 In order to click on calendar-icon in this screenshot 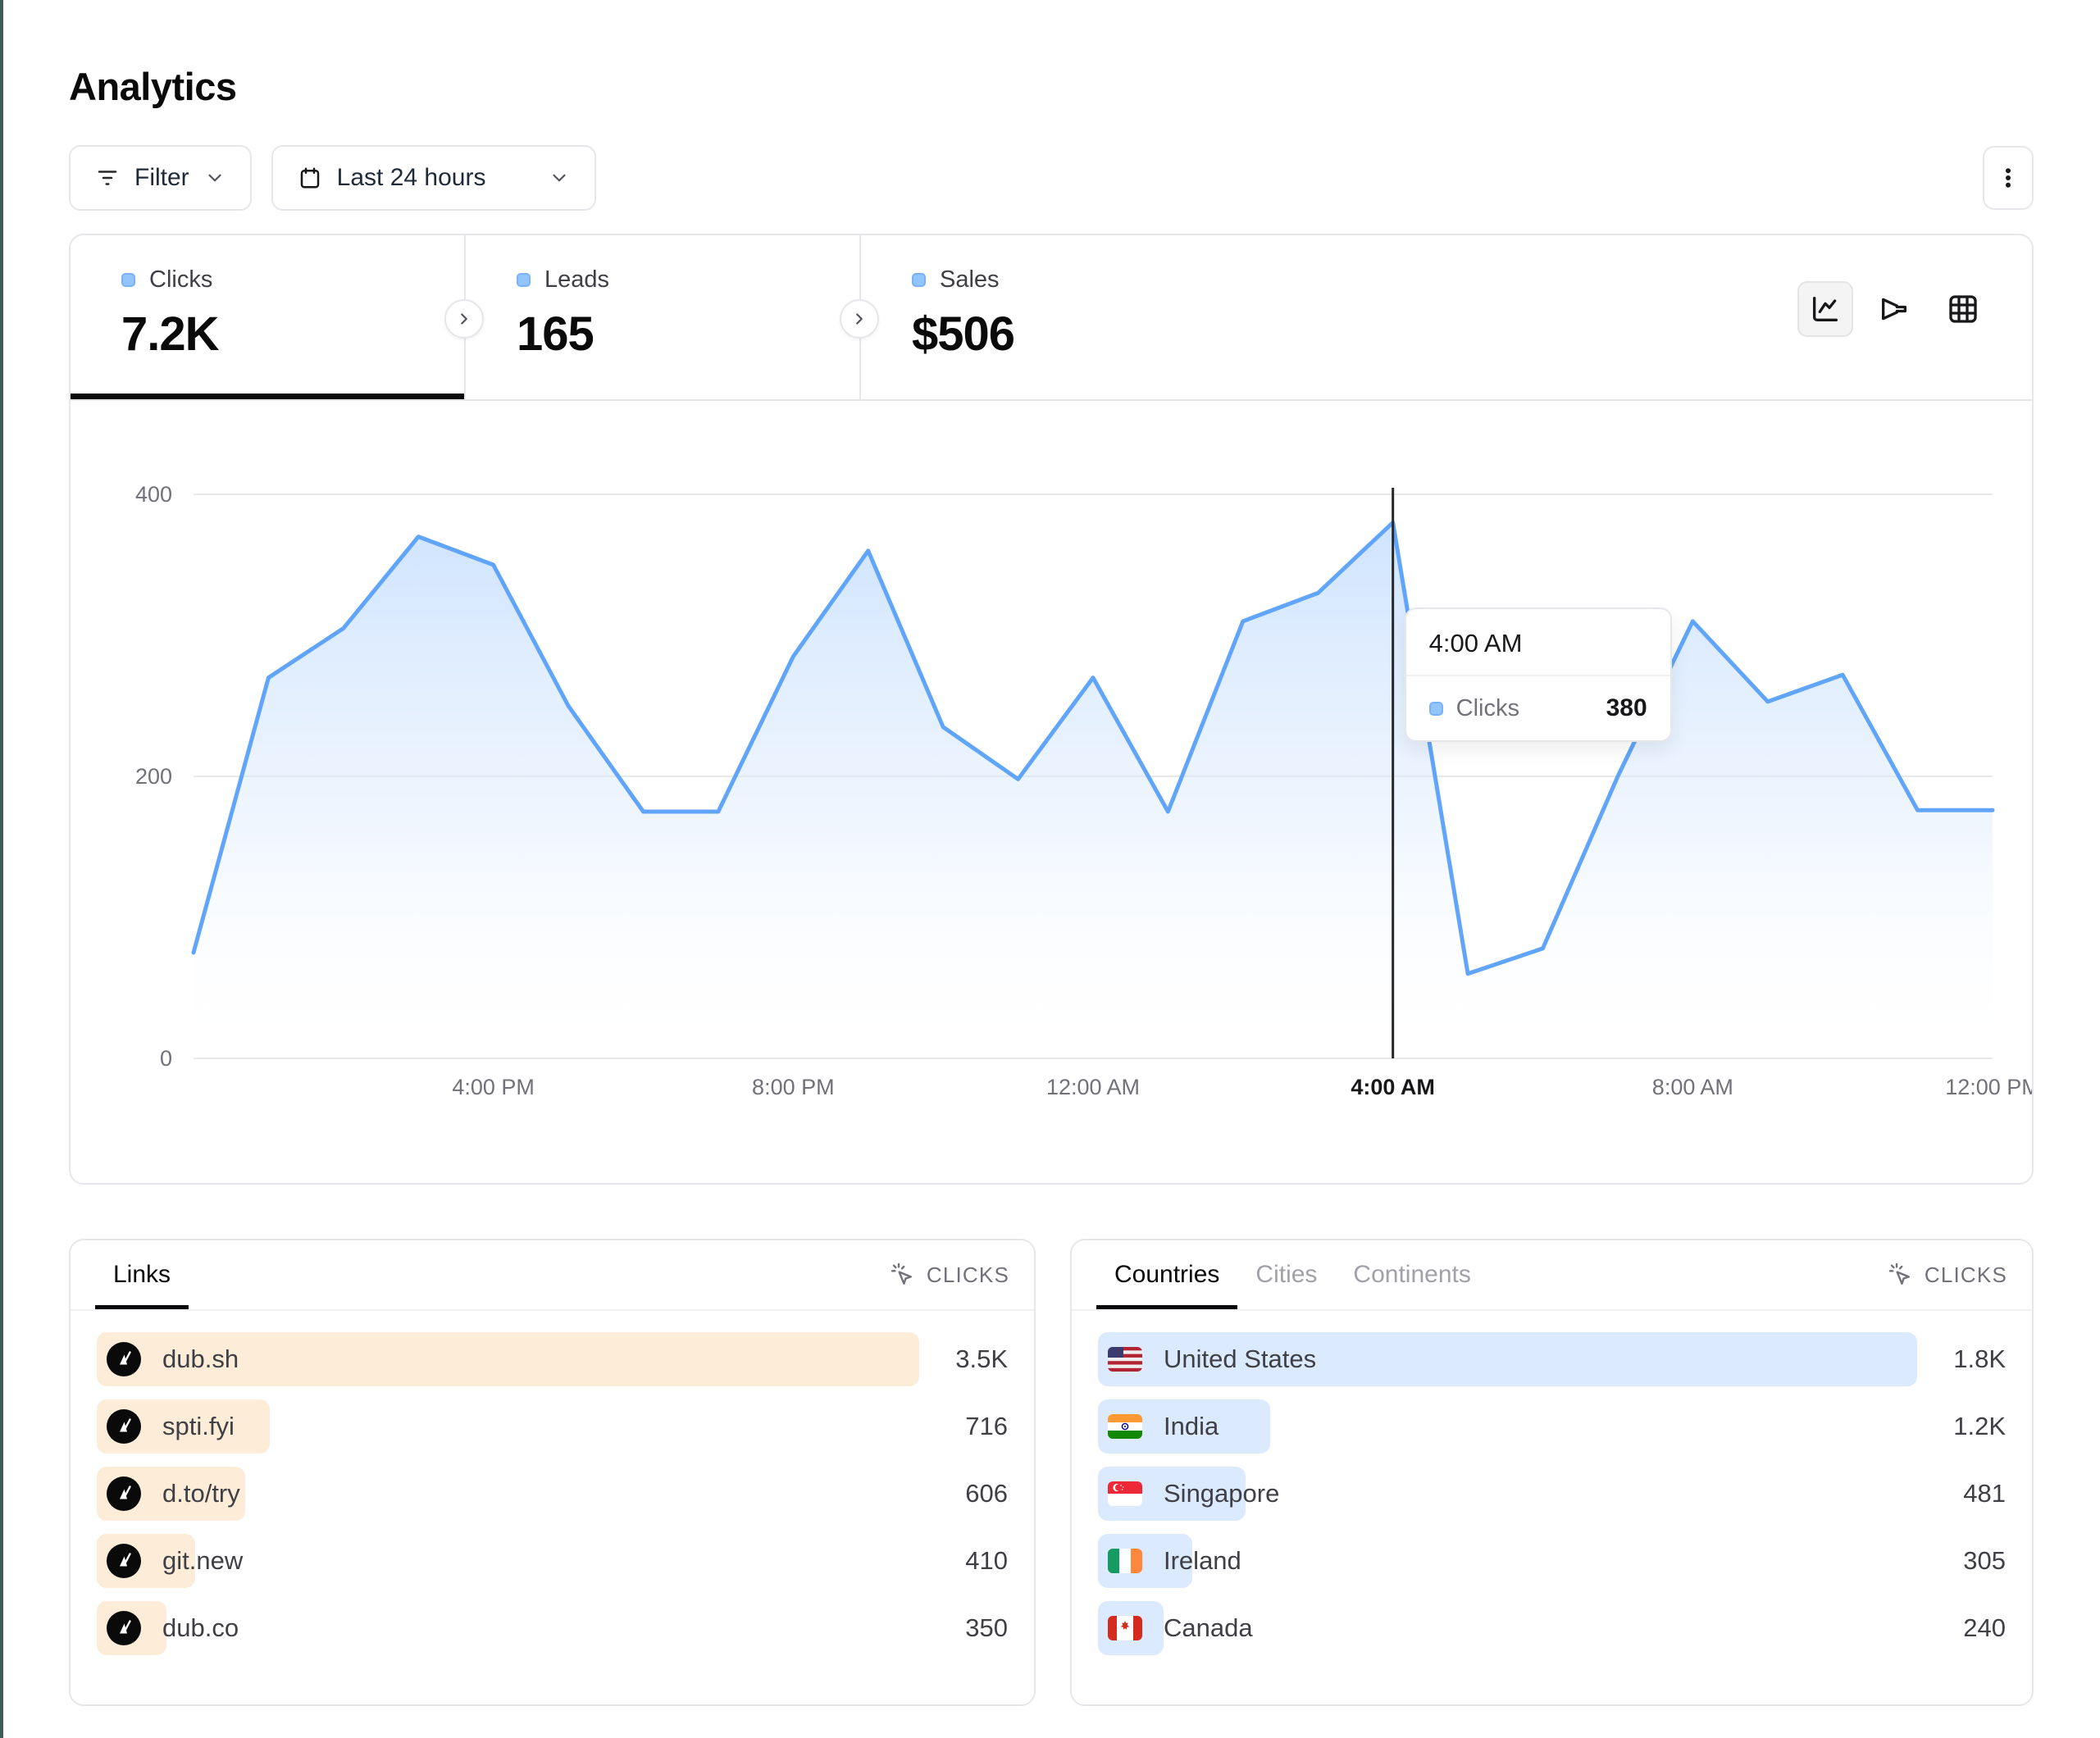, I will do `click(310, 178)`.